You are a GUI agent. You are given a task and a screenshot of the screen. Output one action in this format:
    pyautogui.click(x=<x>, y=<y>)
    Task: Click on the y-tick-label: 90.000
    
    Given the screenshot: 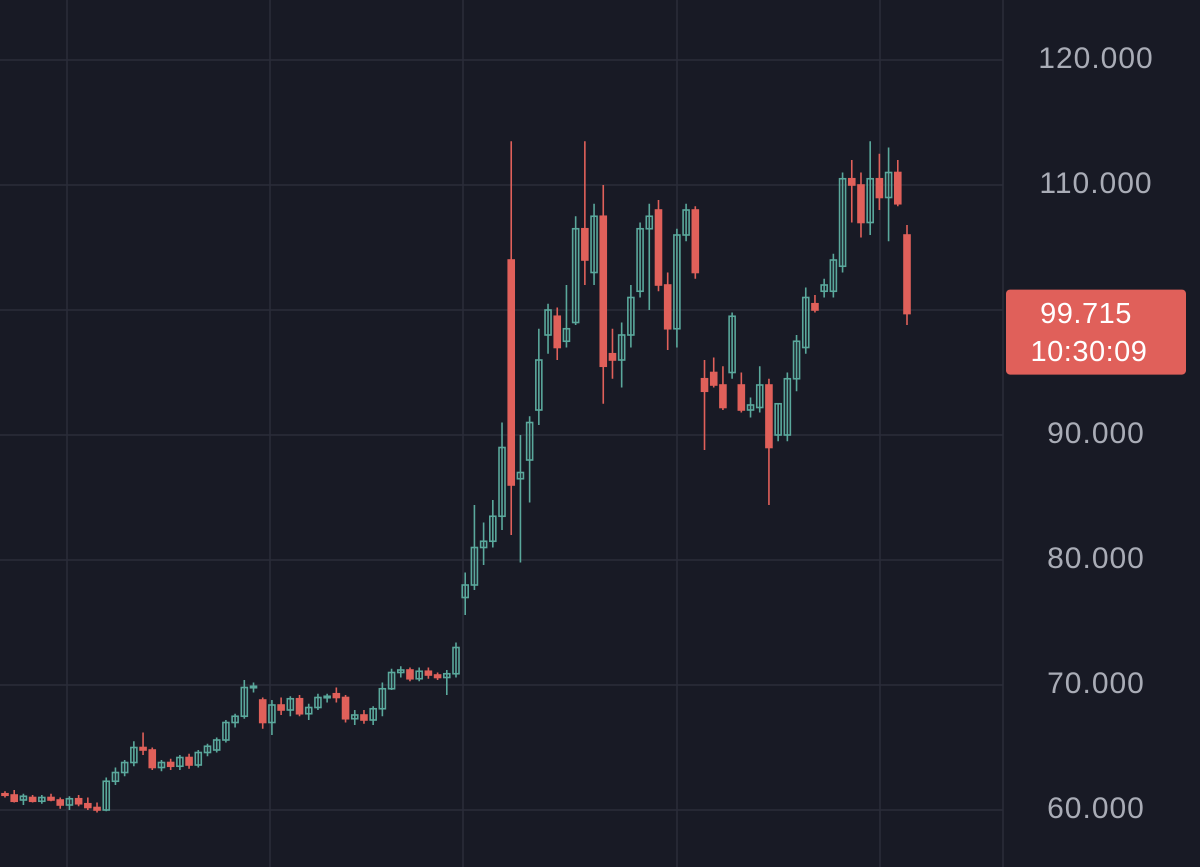 What is the action you would take?
    pyautogui.click(x=1096, y=433)
    